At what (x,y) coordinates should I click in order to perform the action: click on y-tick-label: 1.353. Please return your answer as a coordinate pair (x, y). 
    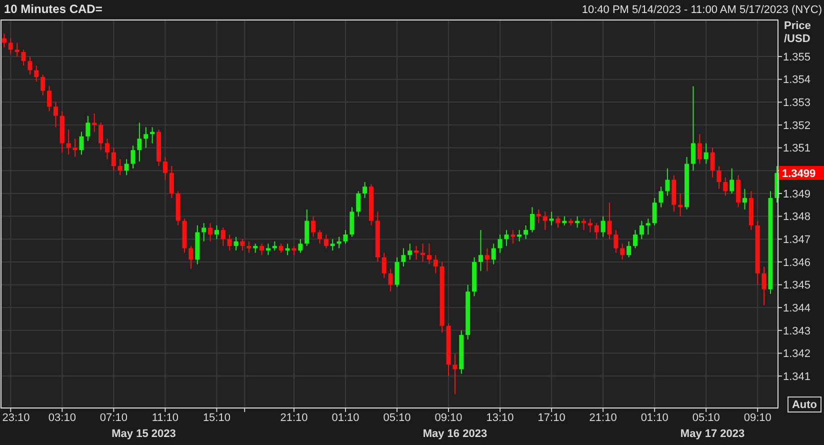
    Looking at the image, I should click on (797, 103).